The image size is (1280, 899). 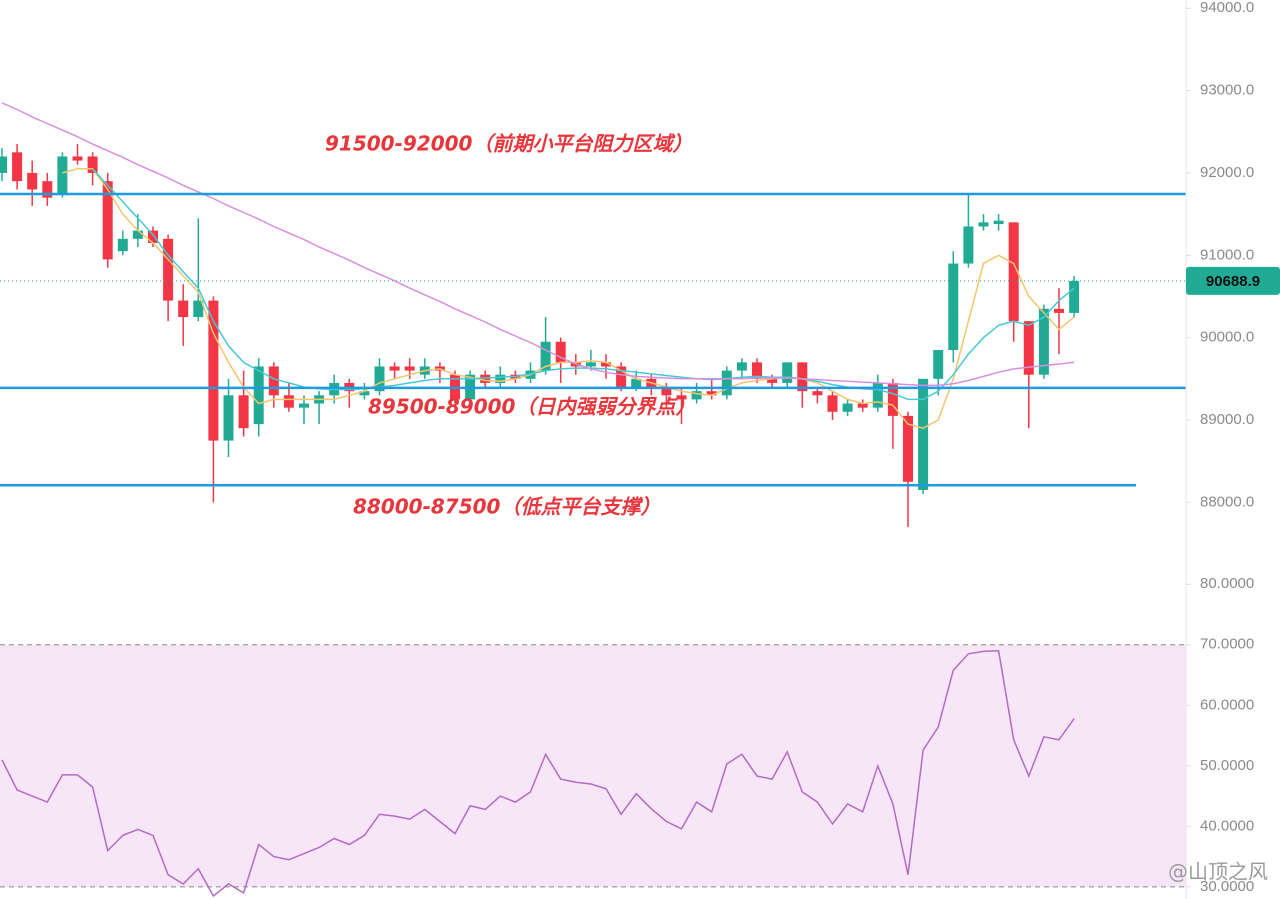 I want to click on y-tick-label: 50.0000, so click(x=1227, y=765).